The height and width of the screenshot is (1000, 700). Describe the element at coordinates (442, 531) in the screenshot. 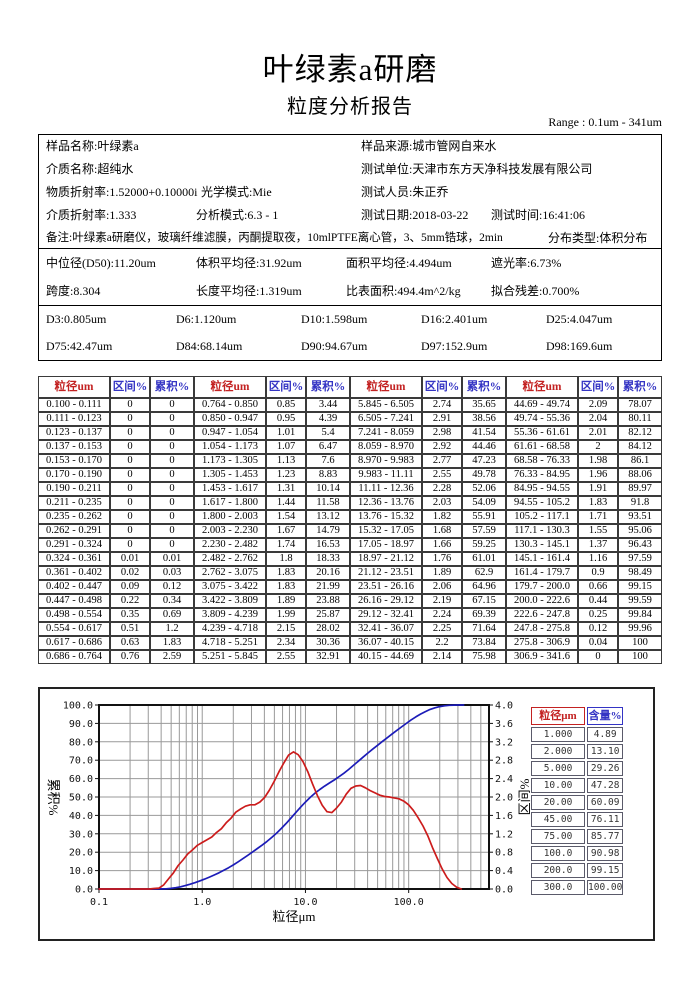

I see `table-cell: 1.68` at that location.